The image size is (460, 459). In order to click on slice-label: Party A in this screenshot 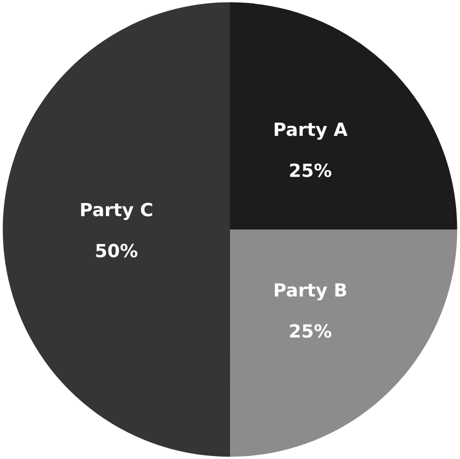, I will do `click(311, 131)`.